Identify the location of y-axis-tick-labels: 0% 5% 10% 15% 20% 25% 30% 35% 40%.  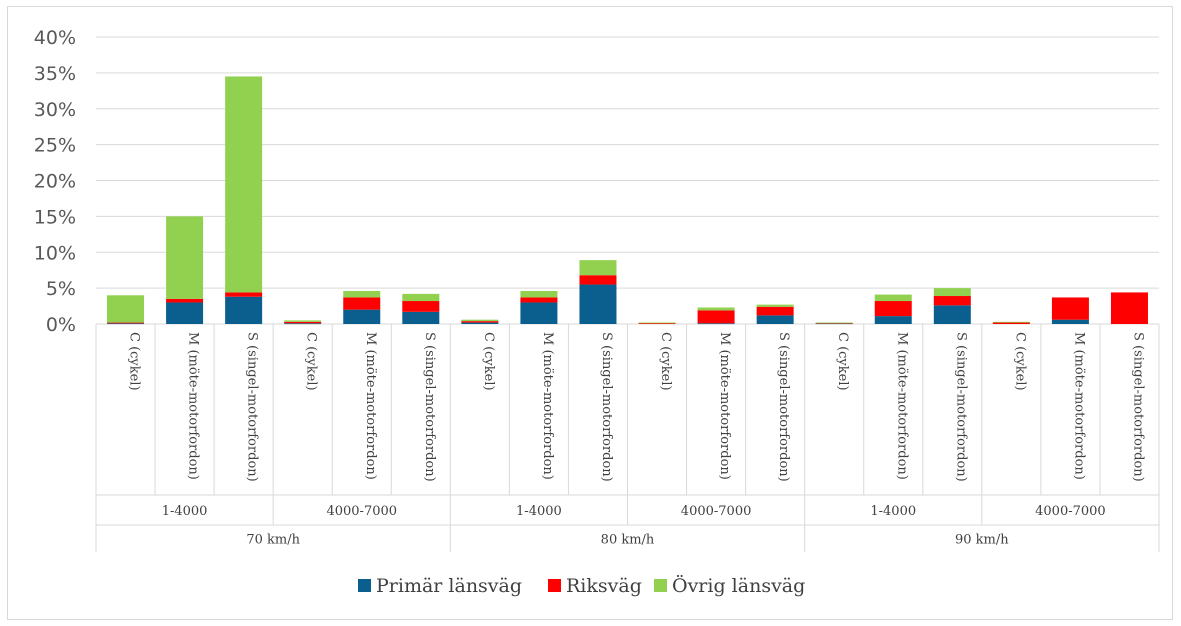
(55, 181).